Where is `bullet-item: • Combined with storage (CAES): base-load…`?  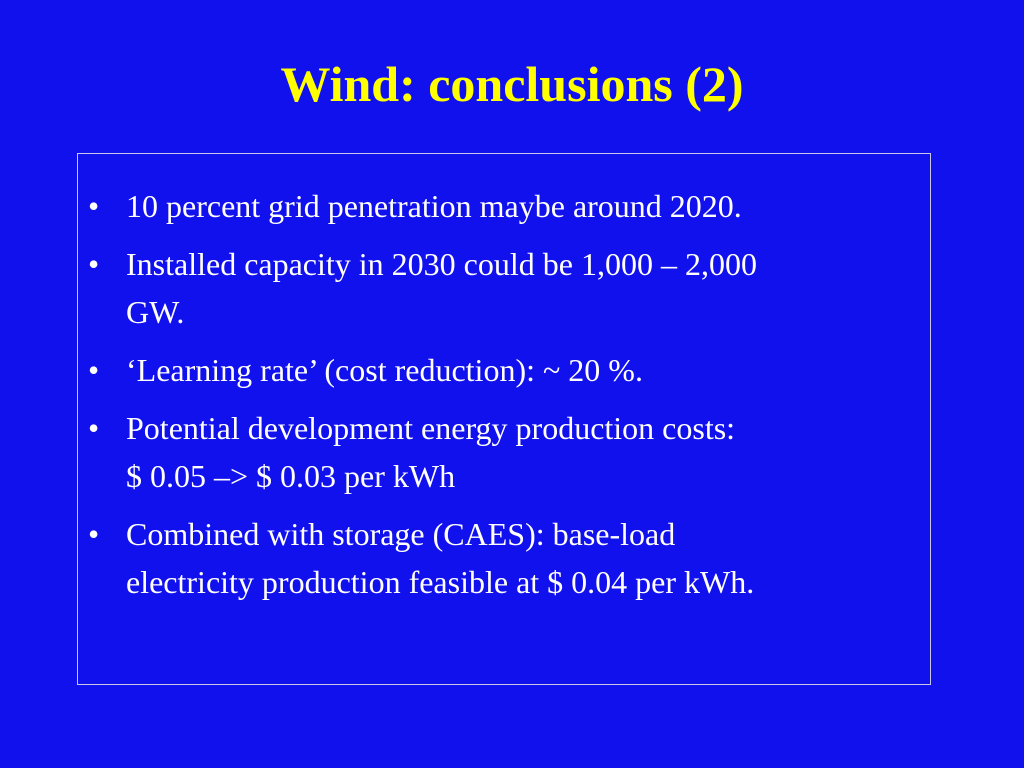
bullet-item: • Combined with storage (CAES): base-load… is located at coordinates (504, 558).